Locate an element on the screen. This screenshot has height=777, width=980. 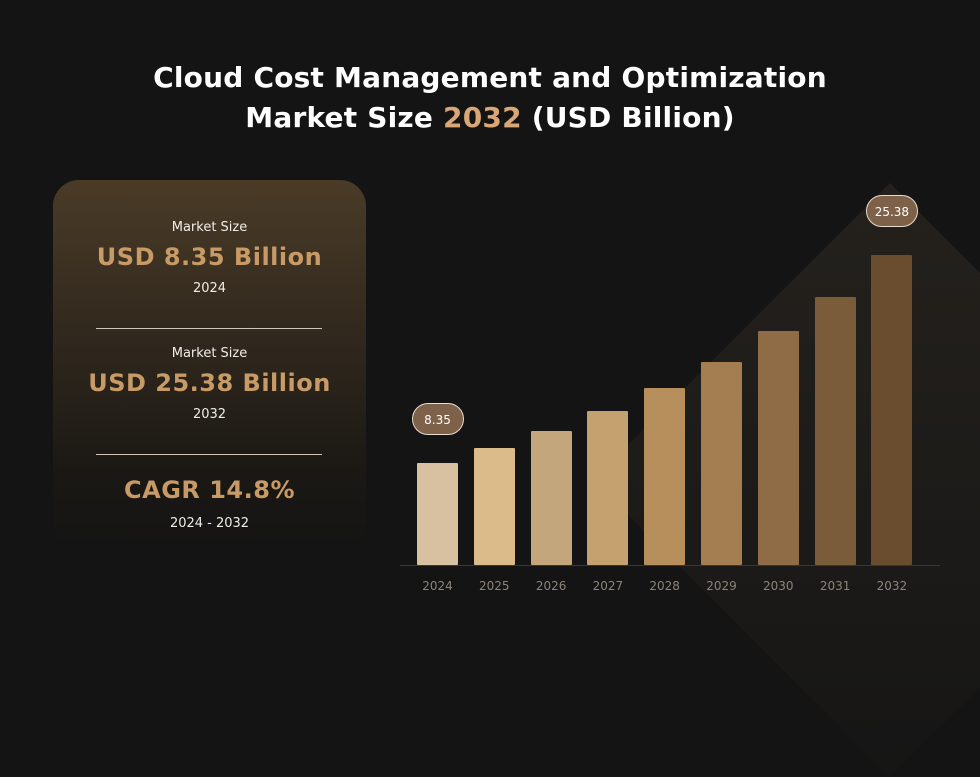
title-year-accent: 2032 is located at coordinates (482, 117).